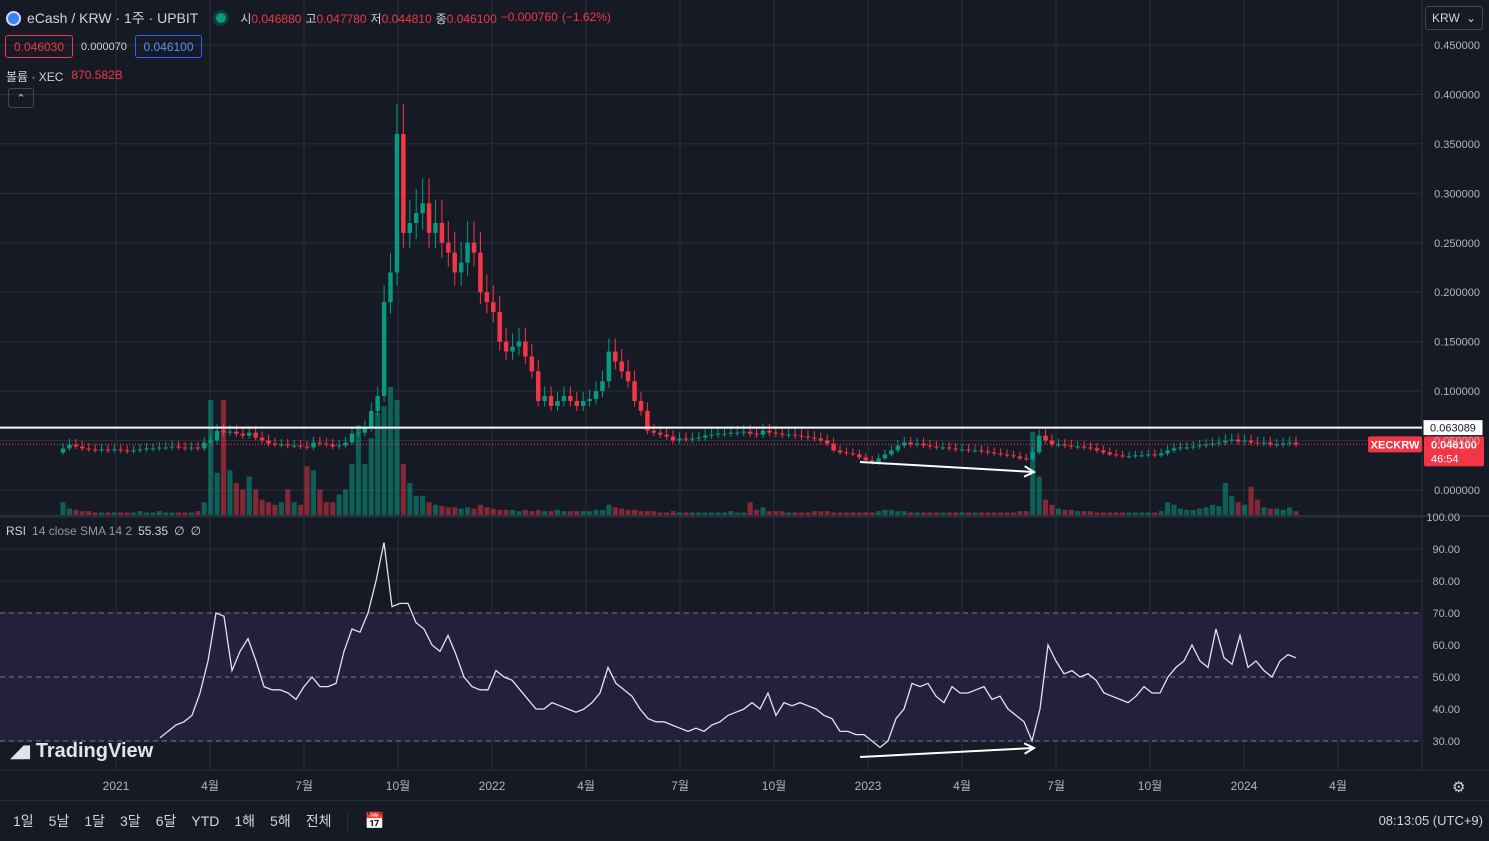  What do you see at coordinates (1446, 550) in the screenshot?
I see `rsi-axis-label: 90.00` at bounding box center [1446, 550].